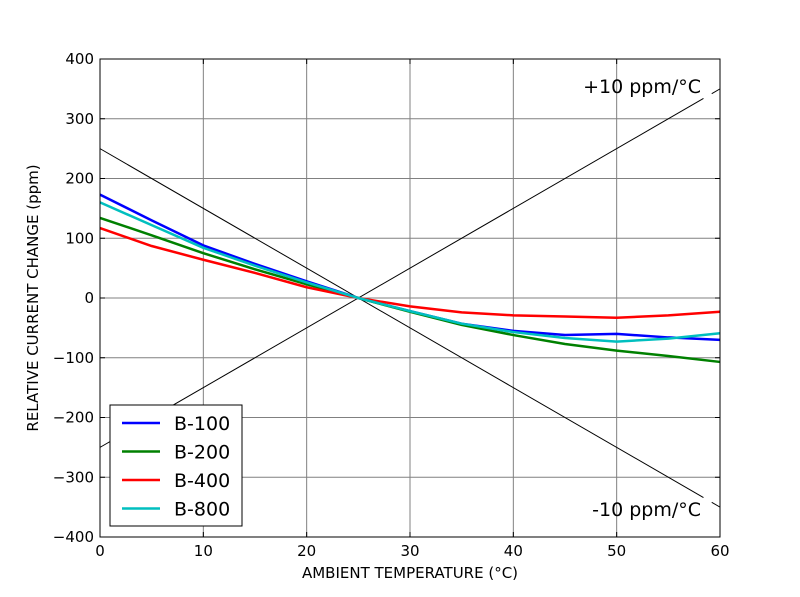 This screenshot has width=800, height=597. What do you see at coordinates (202, 510) in the screenshot?
I see `legend-label-b-800: B-800` at bounding box center [202, 510].